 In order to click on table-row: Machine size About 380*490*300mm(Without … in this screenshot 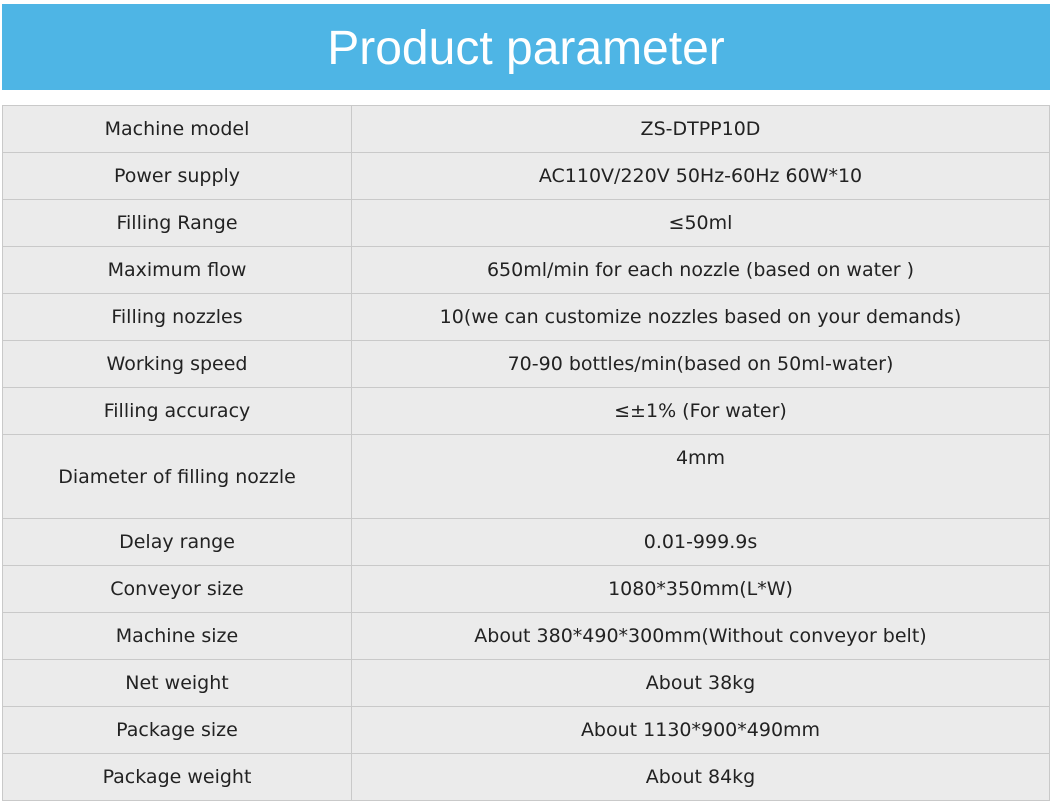, I will do `click(526, 636)`.